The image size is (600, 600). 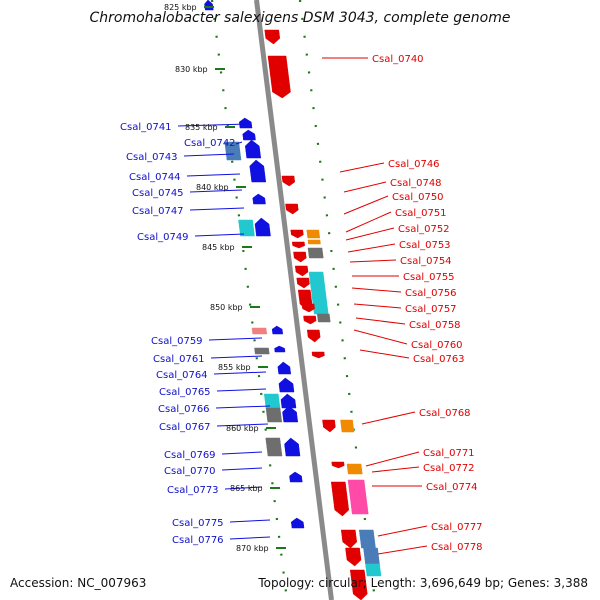 What do you see at coordinates (416, 183) in the screenshot?
I see `gene-label-Csal_0748: Csal_0748` at bounding box center [416, 183].